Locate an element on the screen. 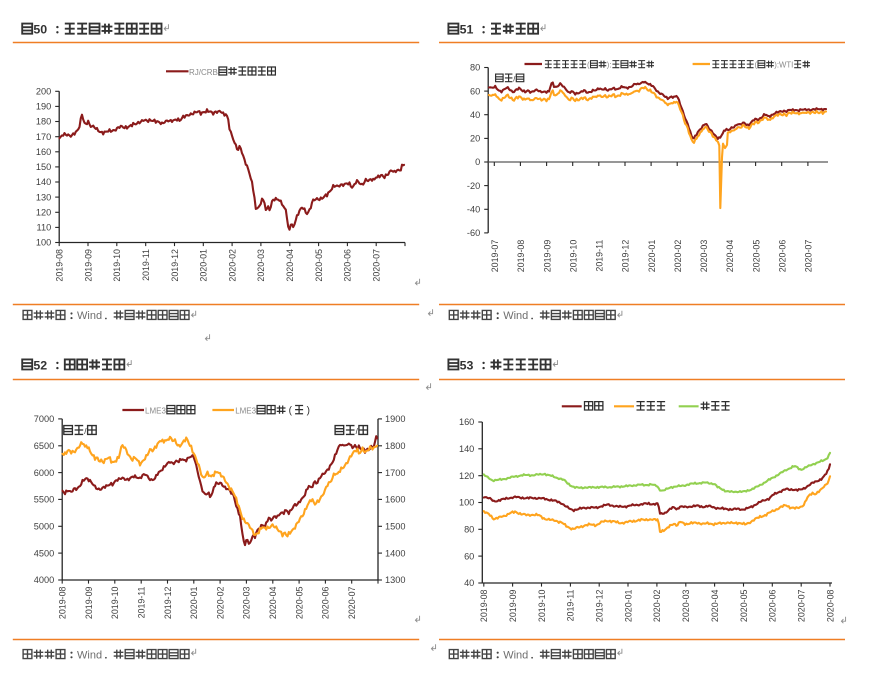 This screenshot has height=678, width=875. svg-text: 200 is located at coordinates (43, 92).